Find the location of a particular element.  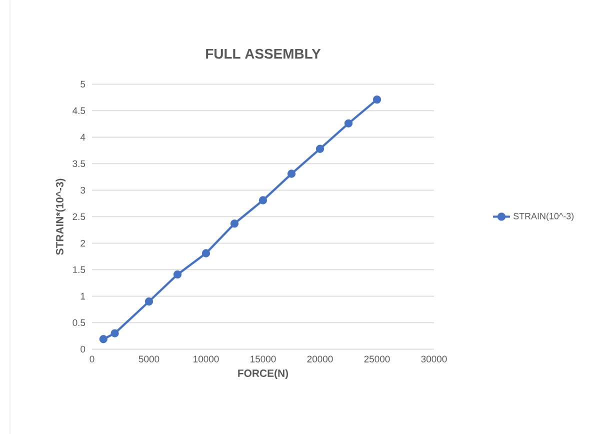

x-tick-label: 5000 is located at coordinates (149, 359).